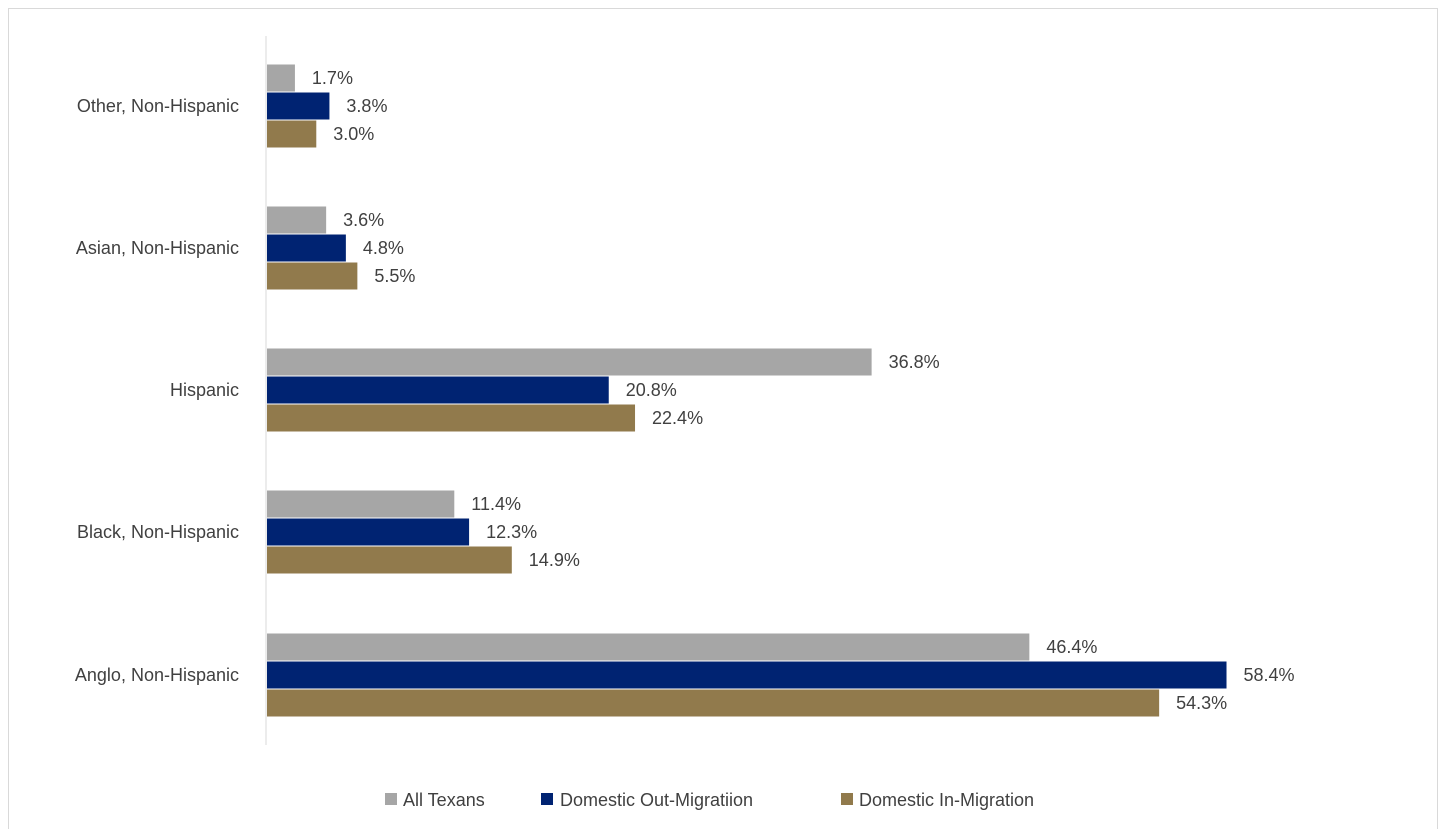  I want to click on category-label: Hispanic, so click(204, 390).